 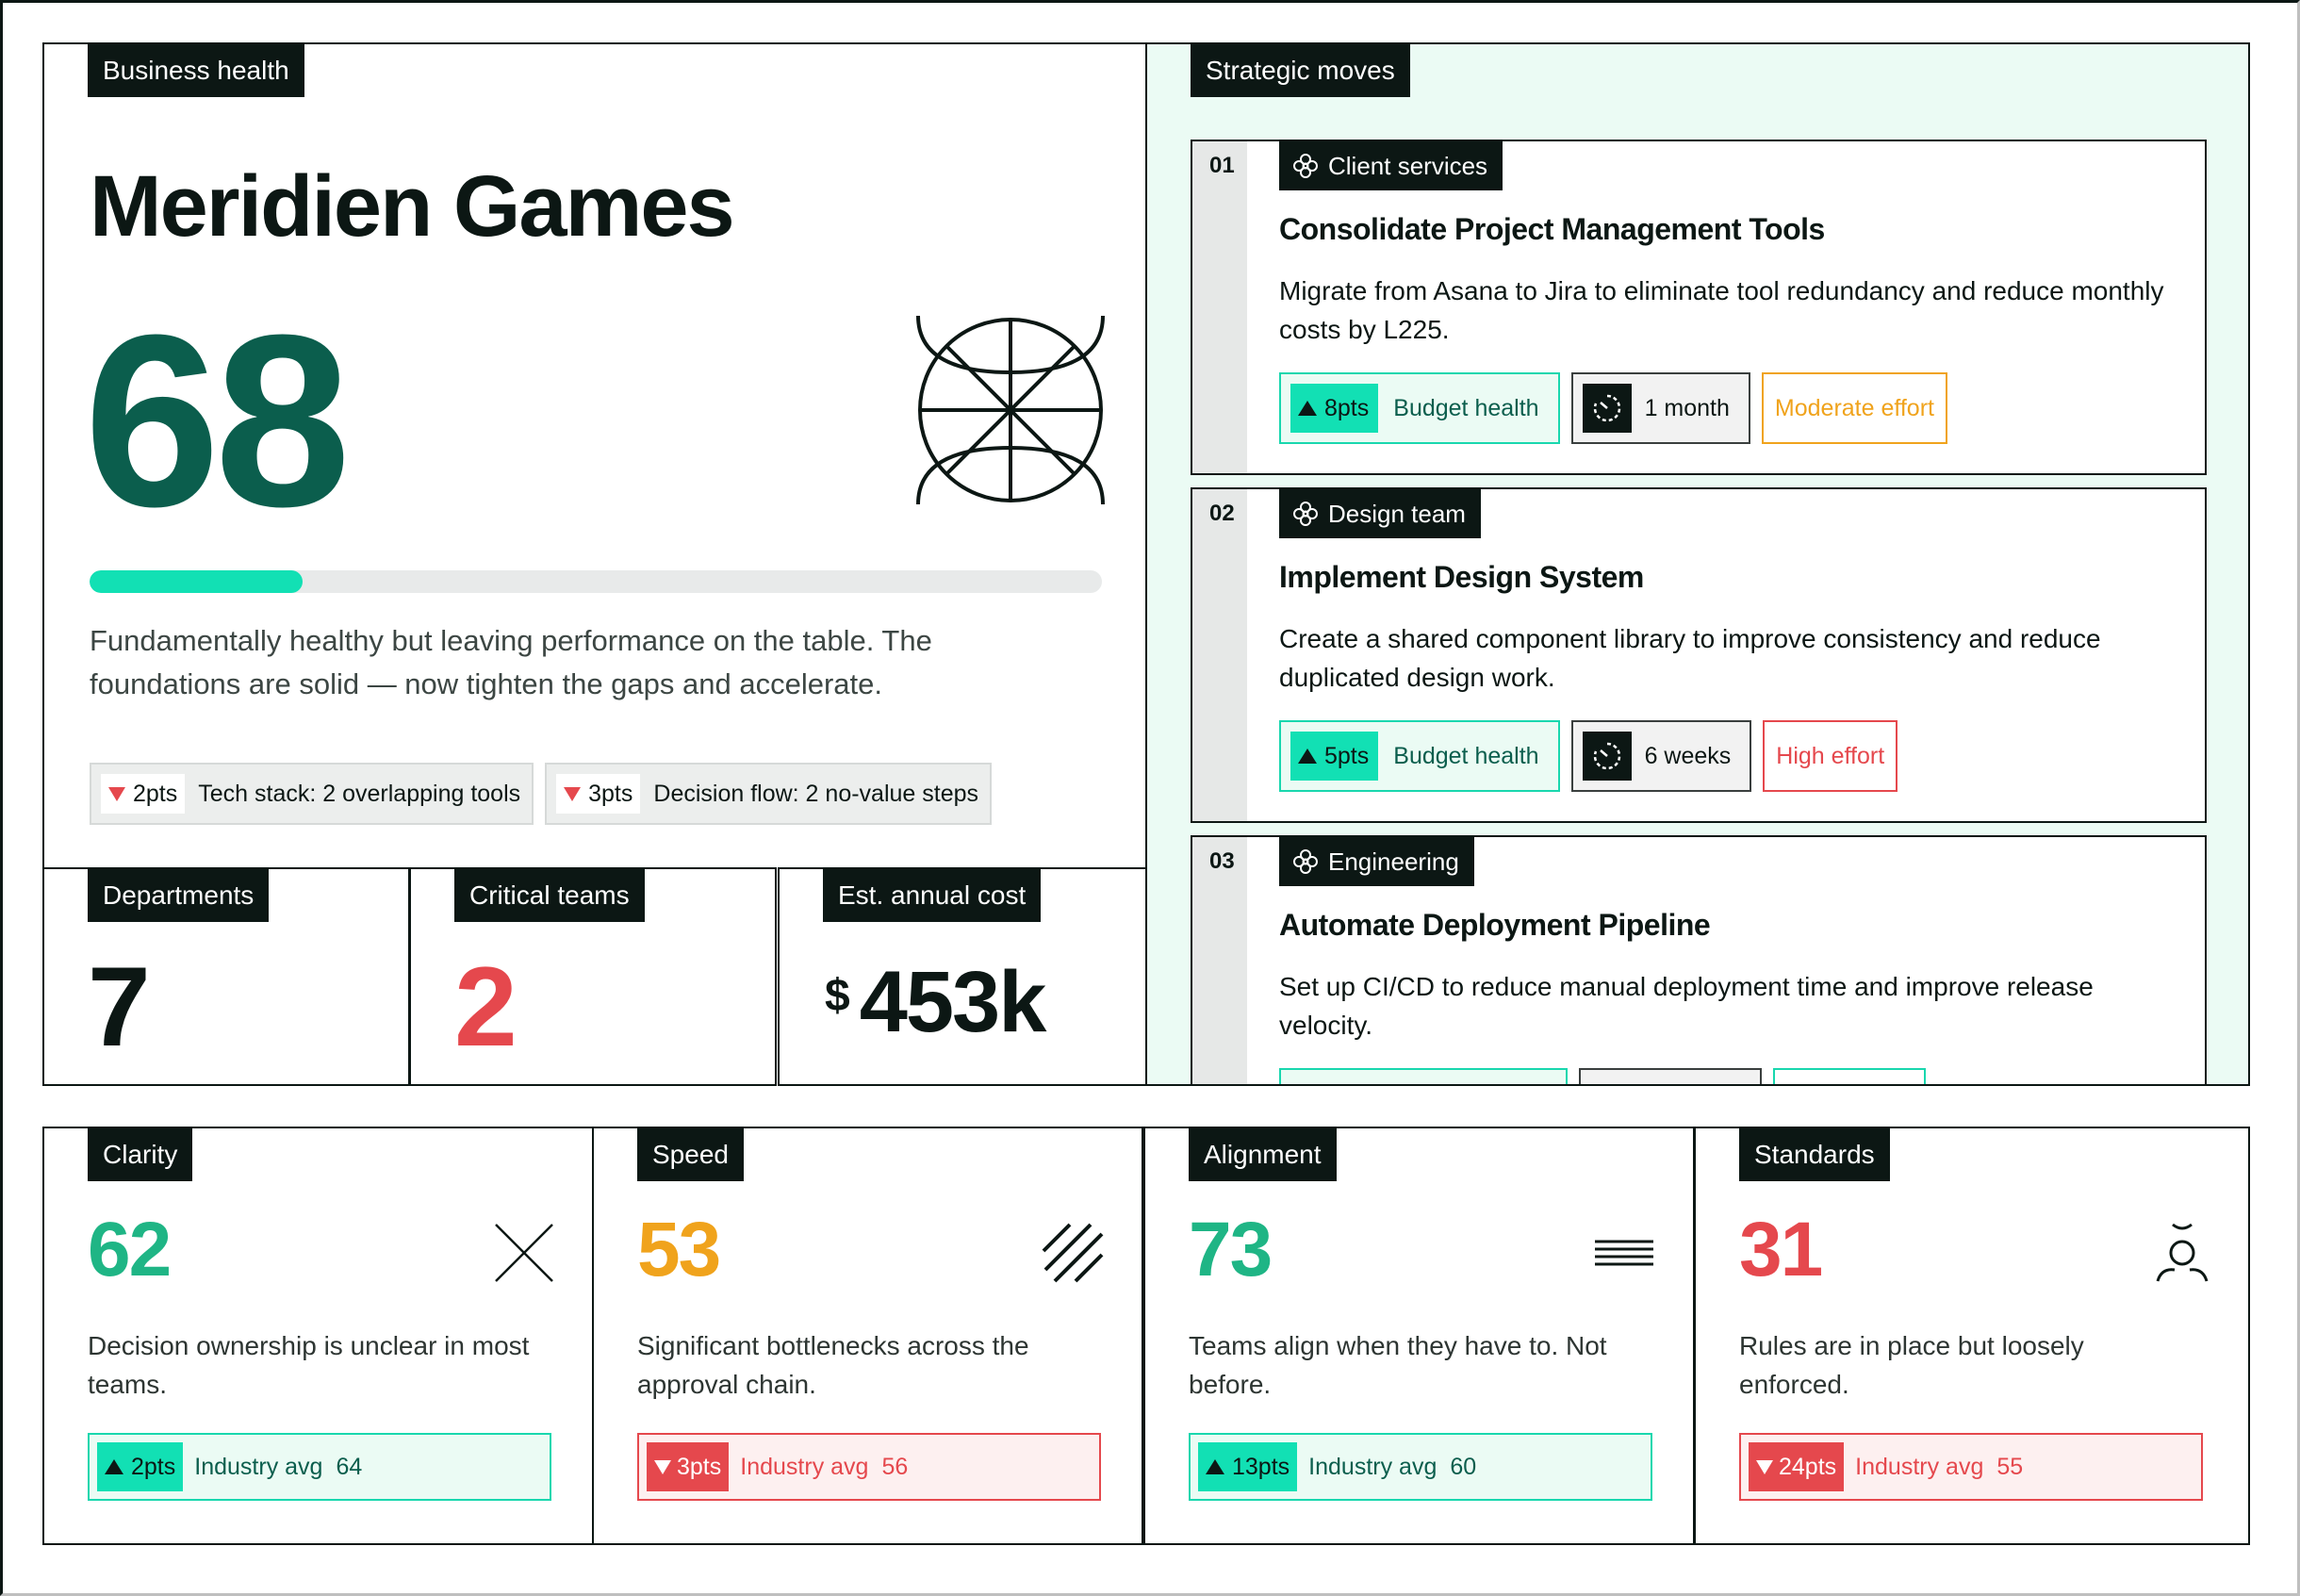 I want to click on deduction-label: Decision flow: 2 no-value steps, so click(x=816, y=793).